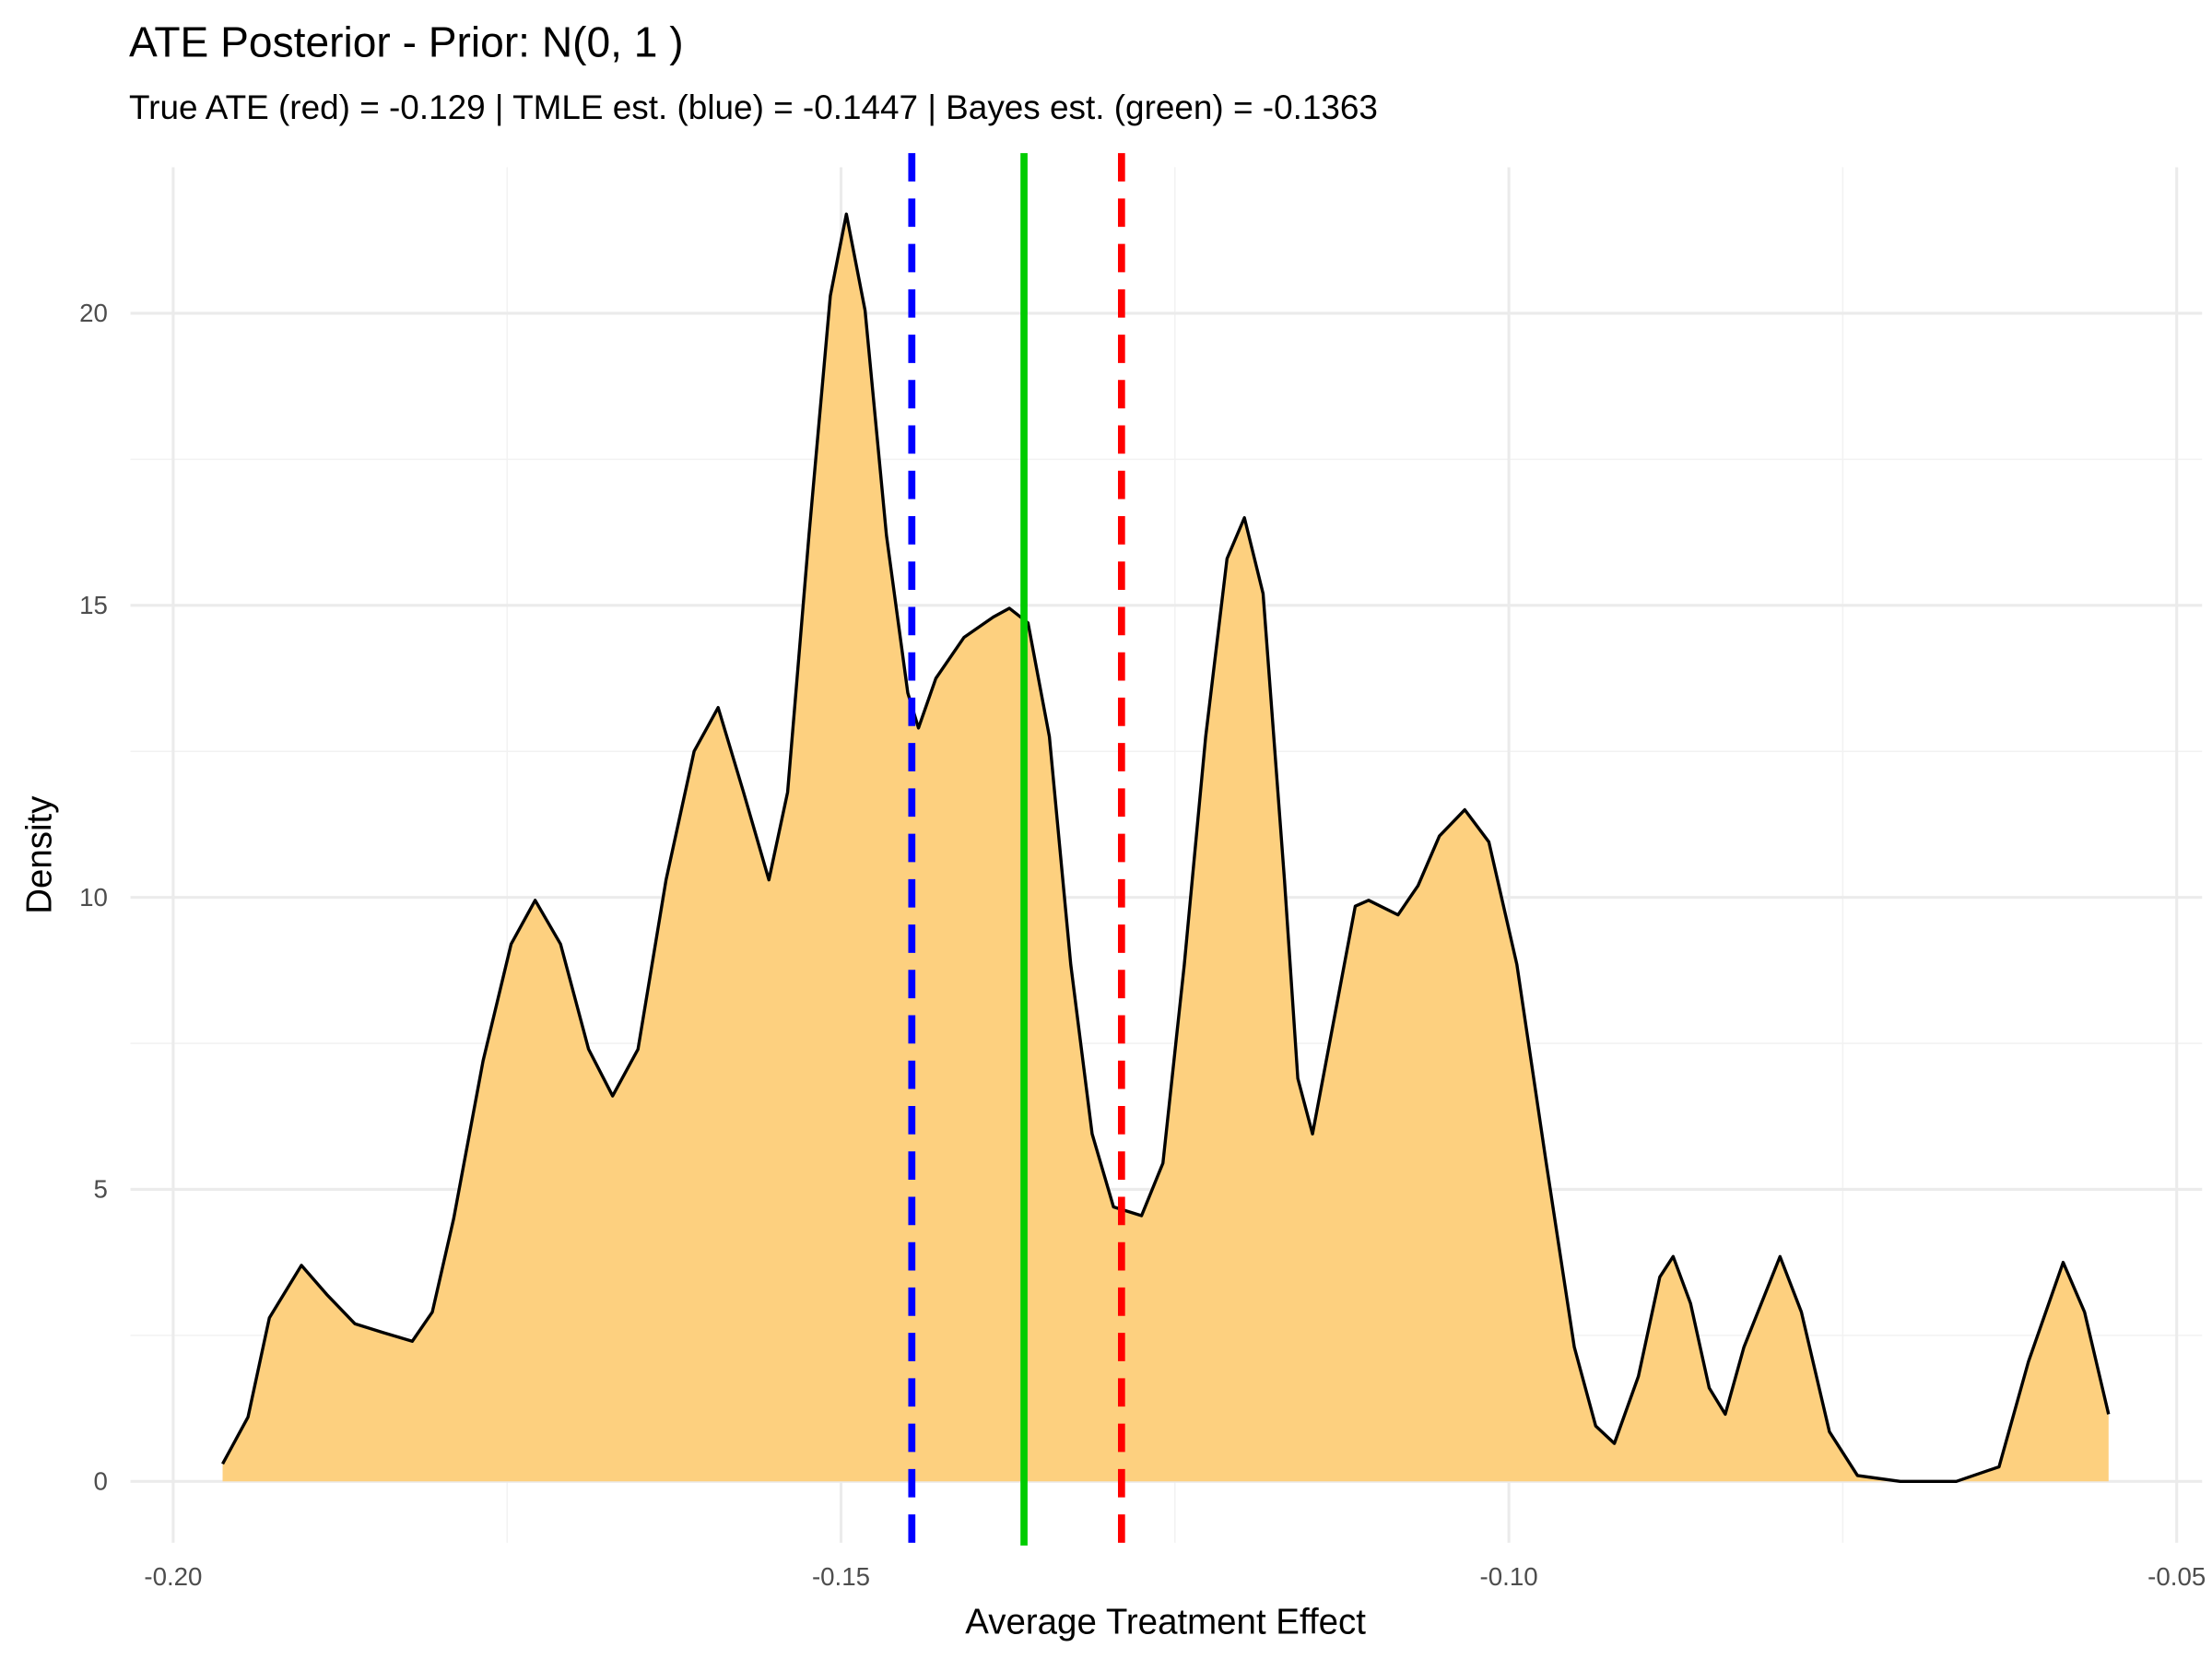 Image resolution: width=2212 pixels, height=1659 pixels. I want to click on y-tick-label: 10, so click(93, 897).